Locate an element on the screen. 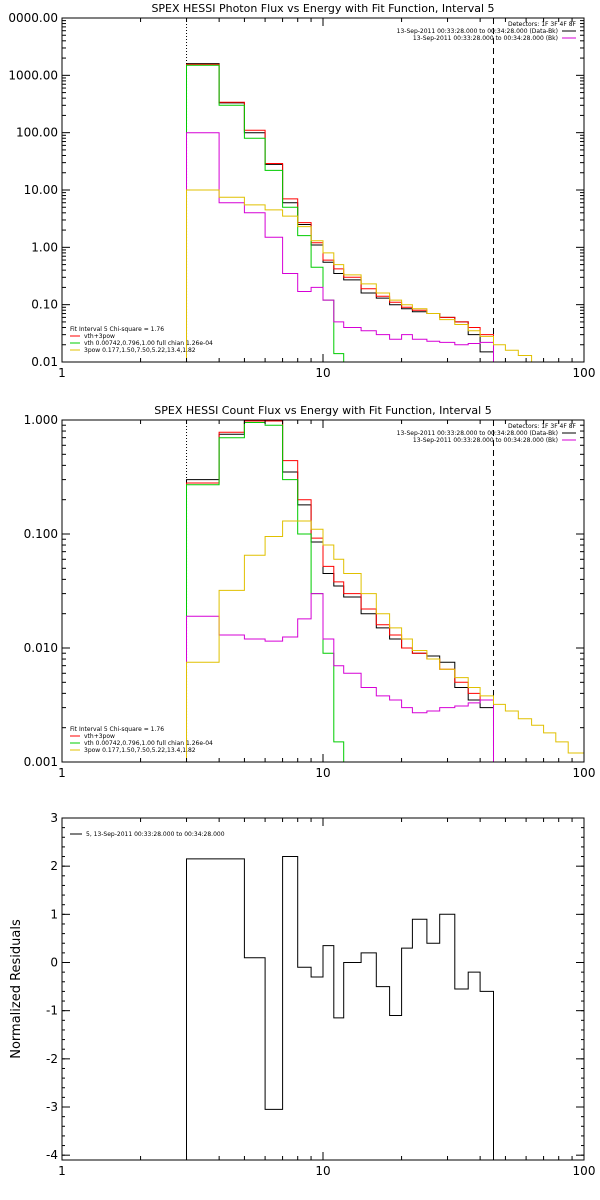 The image size is (600, 1200). y-tick-label: 100.00 is located at coordinates (37, 133).